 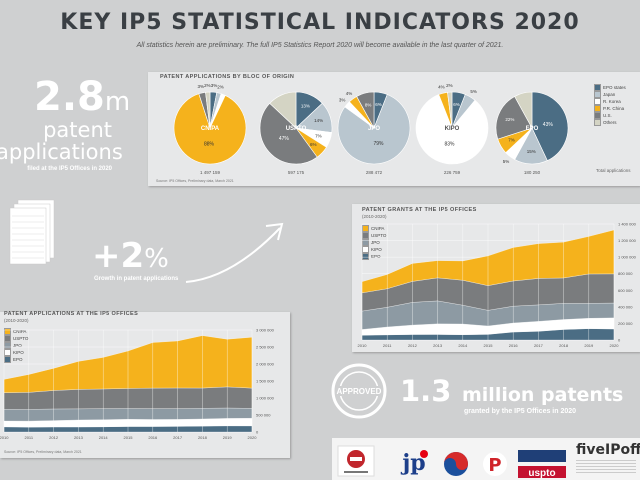 What do you see at coordinates (368, 104) in the screenshot?
I see `pie-slice-label: 8%` at bounding box center [368, 104].